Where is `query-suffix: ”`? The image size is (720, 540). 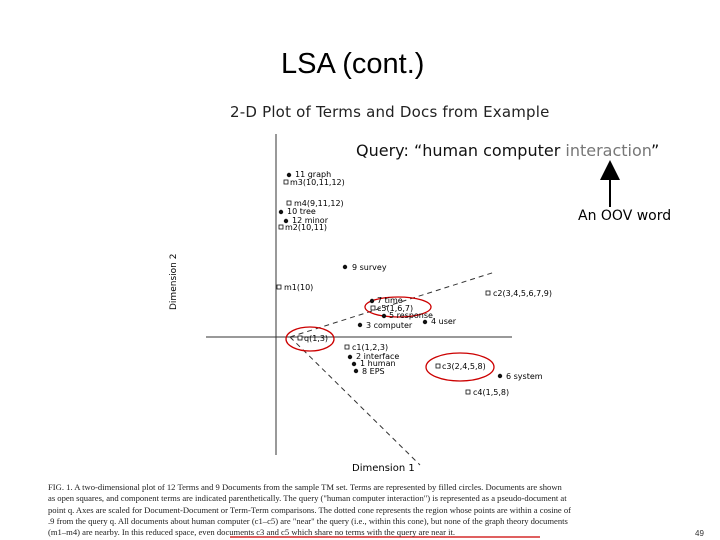 query-suffix: ” is located at coordinates (655, 150).